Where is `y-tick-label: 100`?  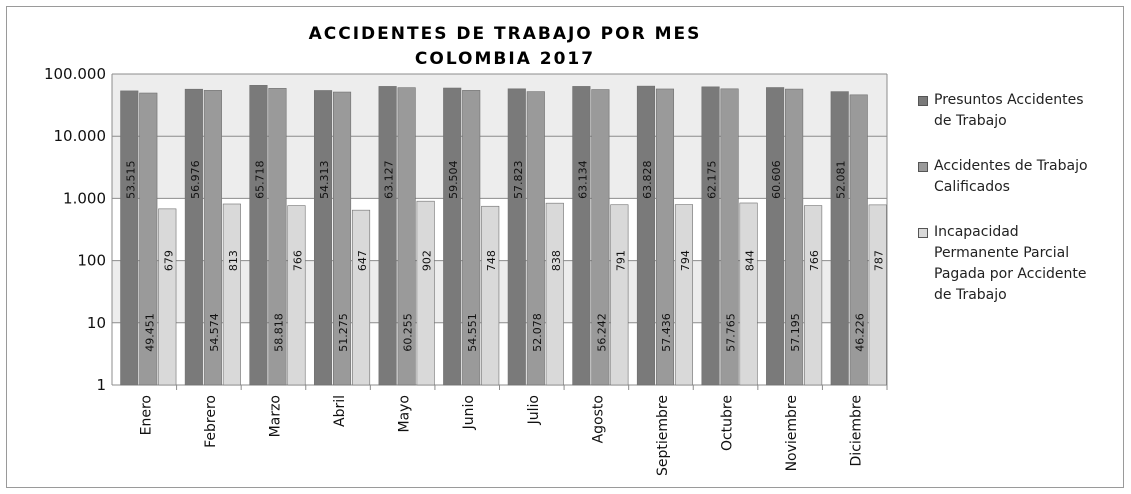
y-tick-label: 100 is located at coordinates (91, 261).